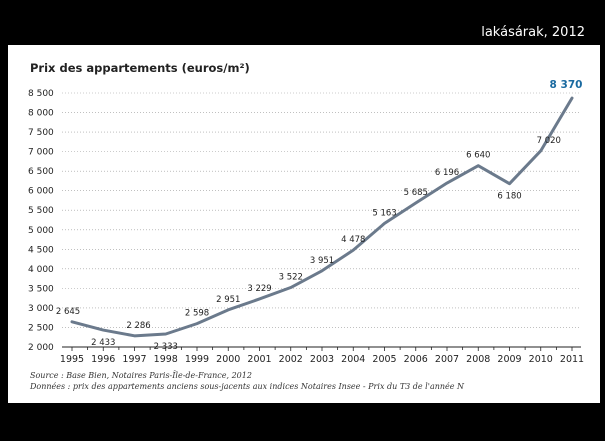 The image size is (605, 441). I want to click on y-tick-label: 5 000, so click(41, 231).